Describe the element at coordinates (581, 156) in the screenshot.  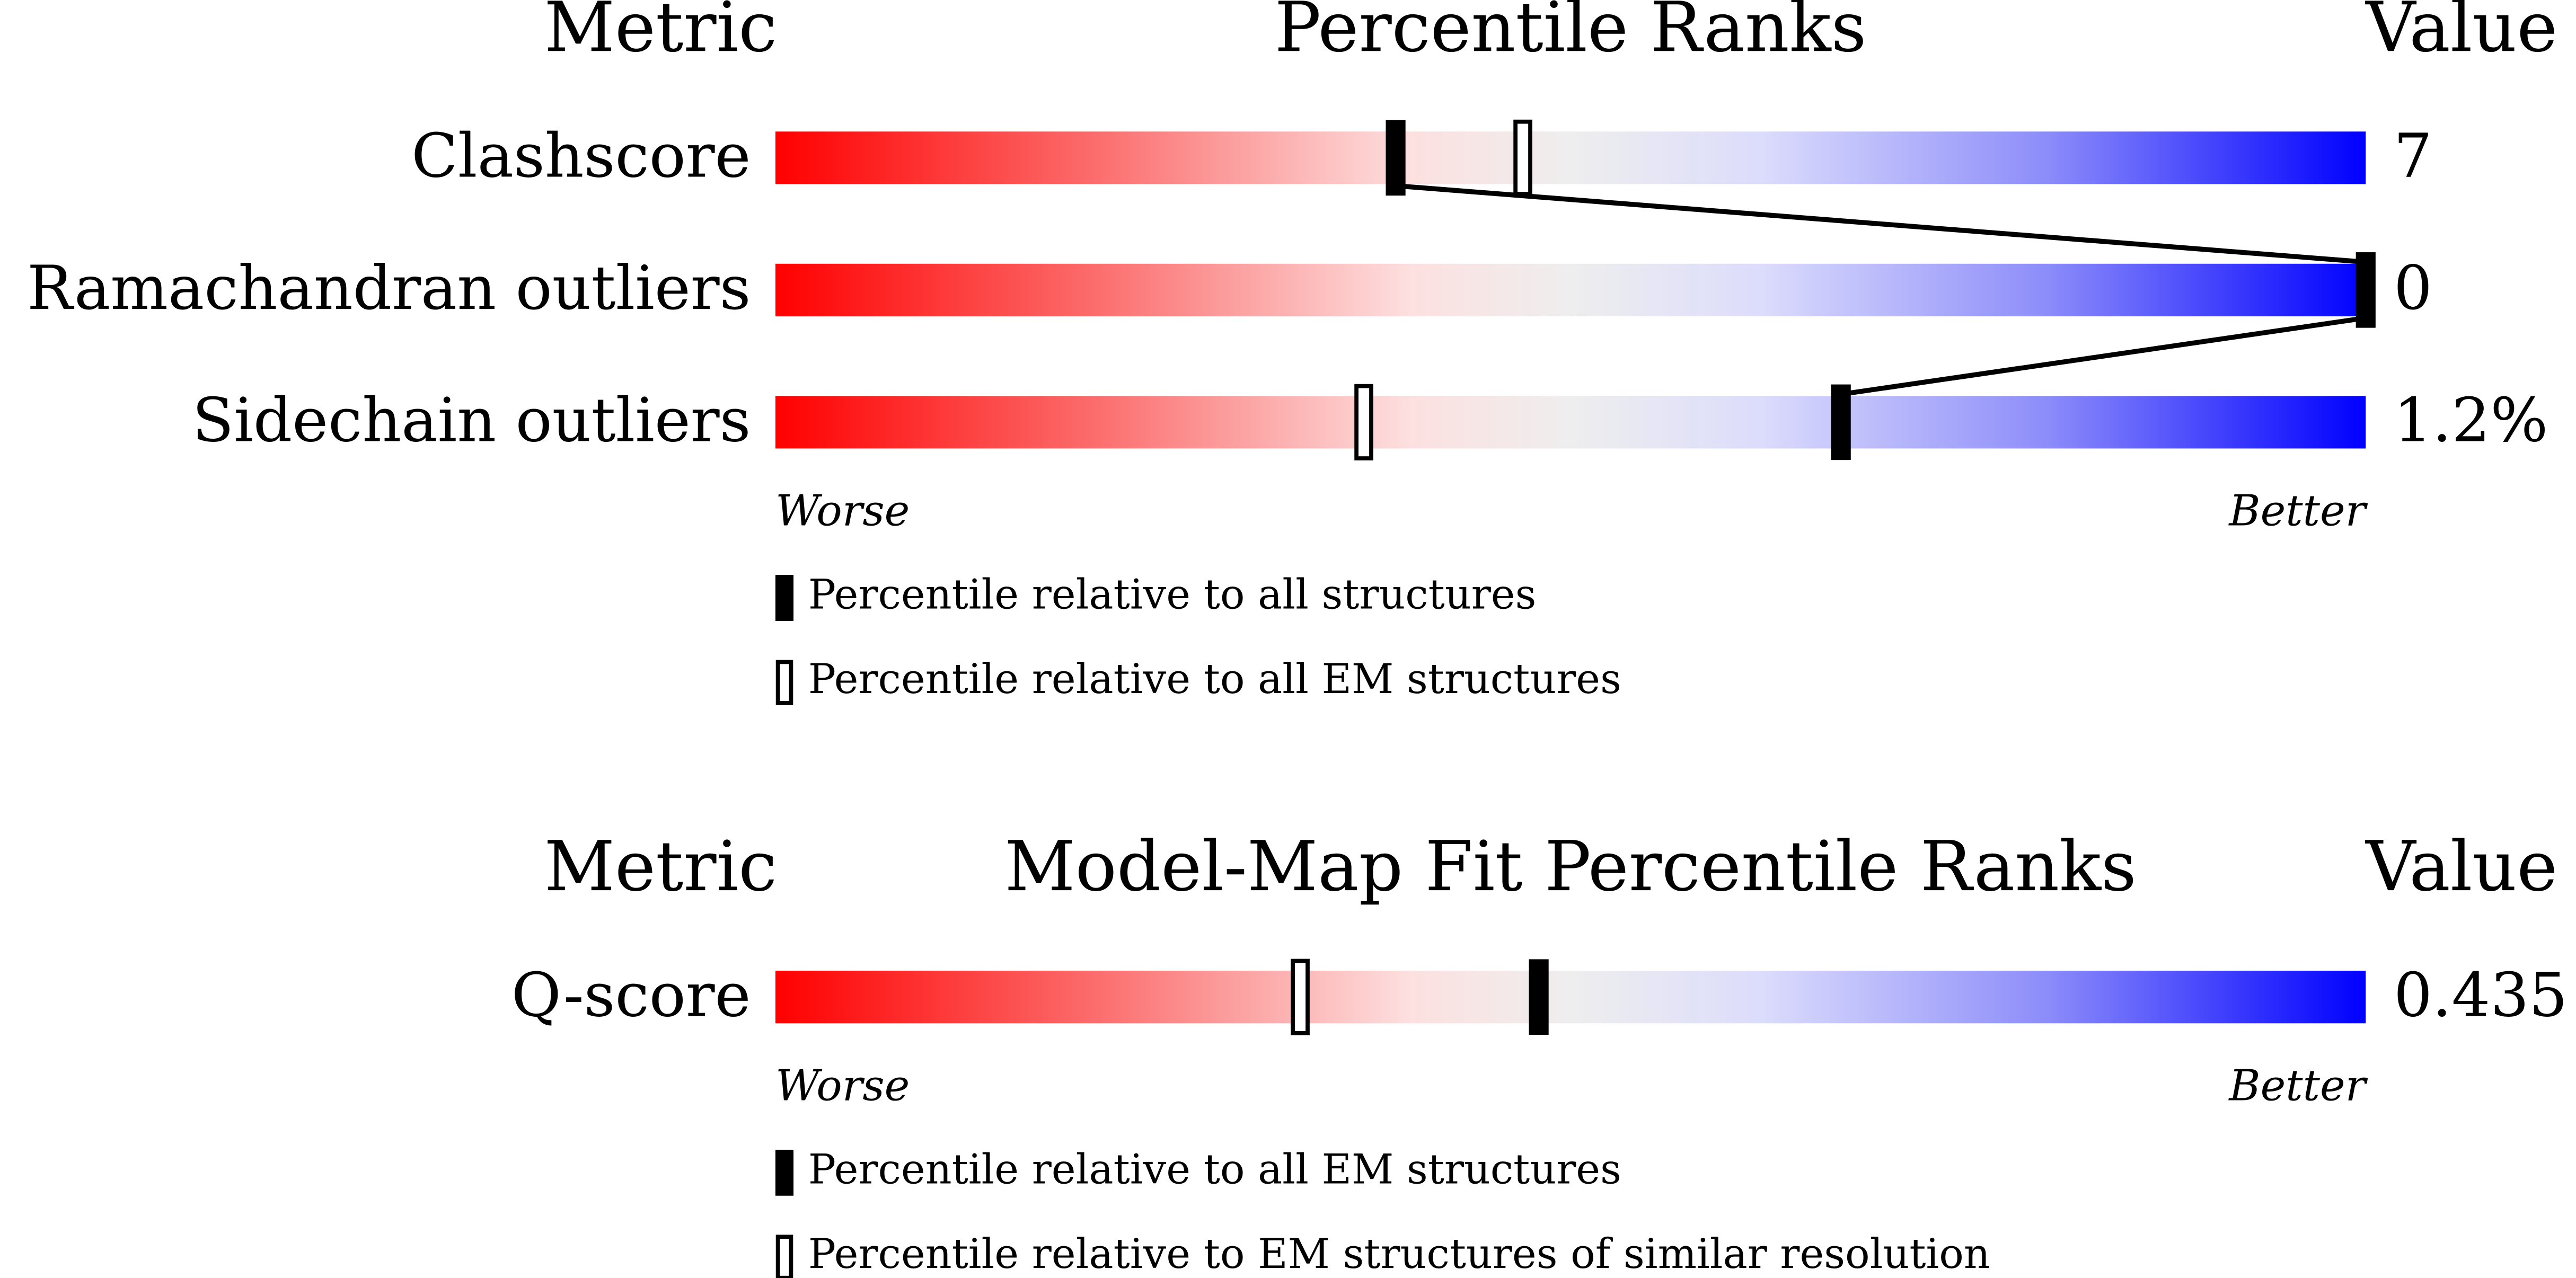
I see `metric-label: Clashscore` at that location.